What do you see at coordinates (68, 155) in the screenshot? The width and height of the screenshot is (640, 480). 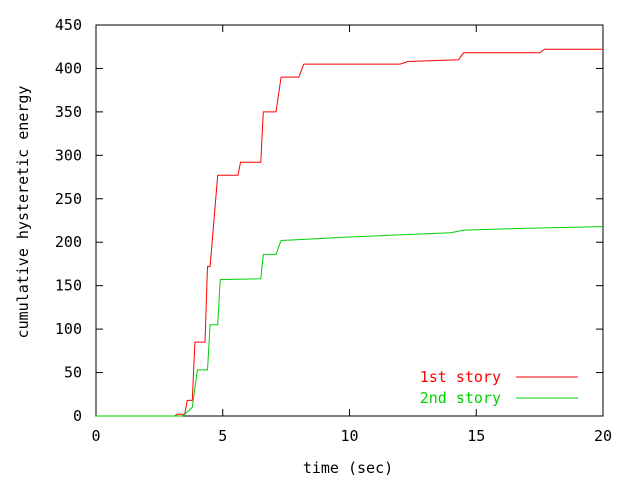 I see `y-tick-label: 300` at bounding box center [68, 155].